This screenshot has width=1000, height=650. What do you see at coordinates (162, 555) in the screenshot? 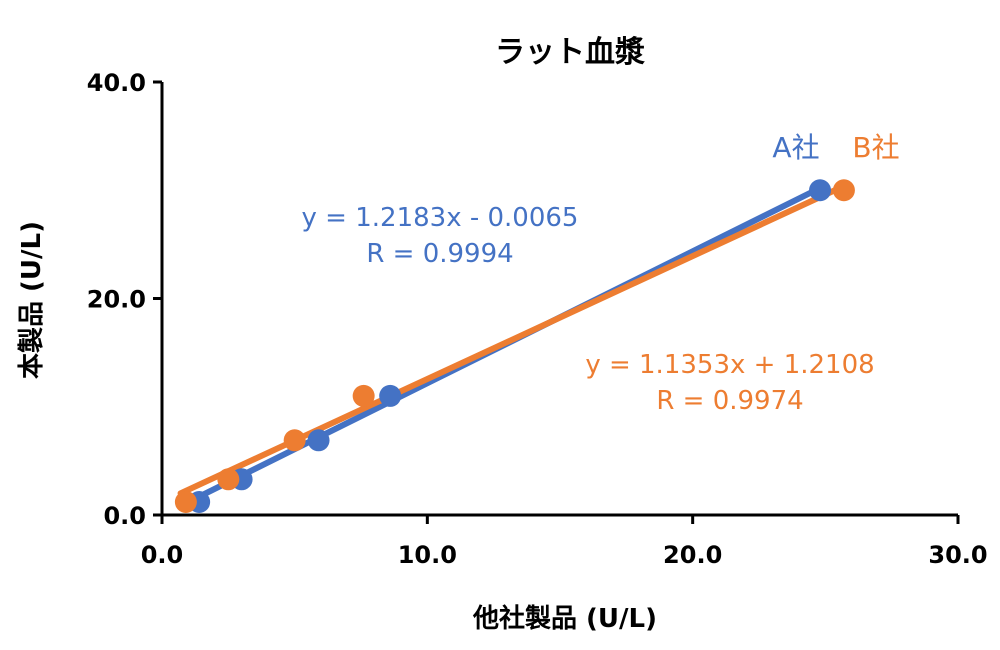
I see `x-tick-label: 0.0` at bounding box center [162, 555].